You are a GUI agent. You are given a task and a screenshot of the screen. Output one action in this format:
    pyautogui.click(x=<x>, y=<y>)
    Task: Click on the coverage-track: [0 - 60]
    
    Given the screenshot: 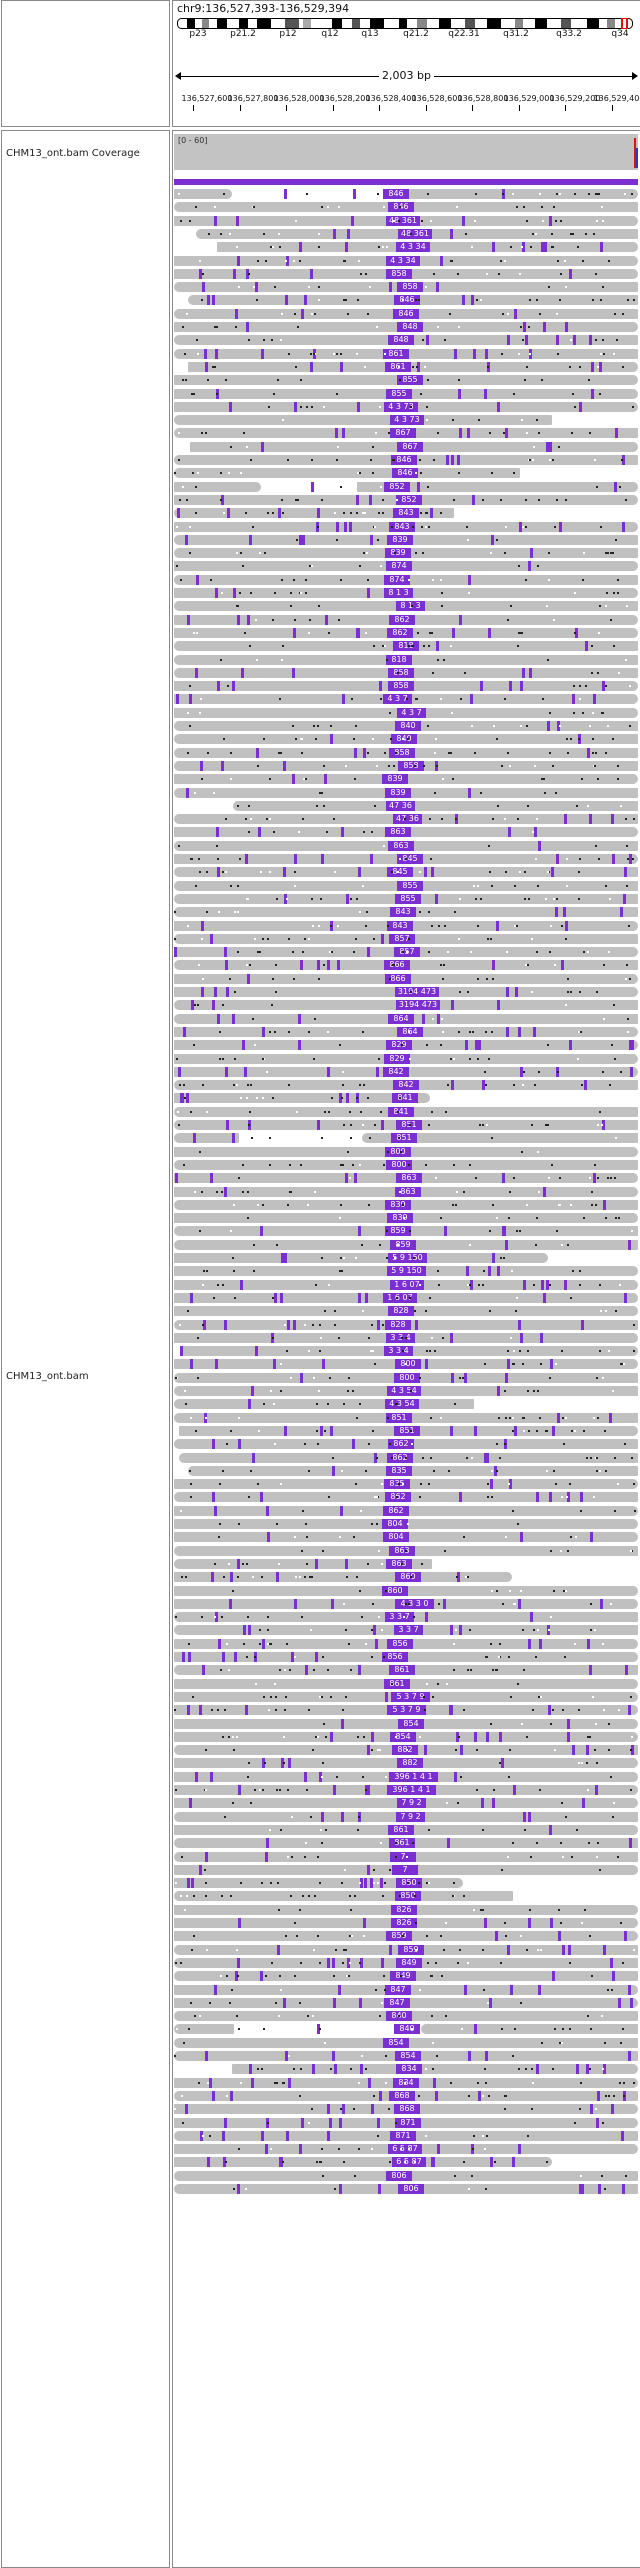 What is the action you would take?
    pyautogui.click(x=406, y=152)
    